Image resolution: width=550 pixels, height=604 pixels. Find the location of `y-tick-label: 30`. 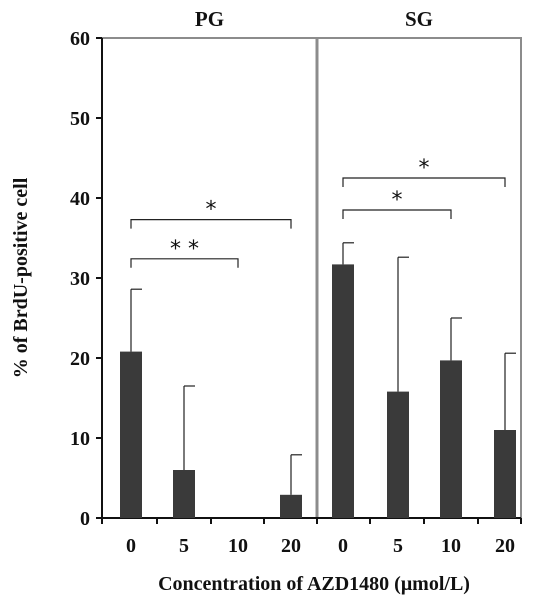

y-tick-label: 30 is located at coordinates (80, 279).